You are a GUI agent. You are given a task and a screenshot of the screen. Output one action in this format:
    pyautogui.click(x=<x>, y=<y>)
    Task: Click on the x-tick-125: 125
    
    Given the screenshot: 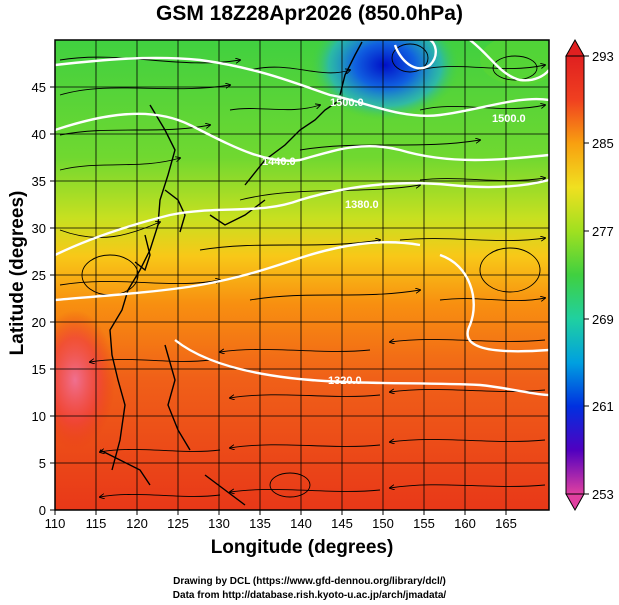 What is the action you would take?
    pyautogui.click(x=178, y=523)
    